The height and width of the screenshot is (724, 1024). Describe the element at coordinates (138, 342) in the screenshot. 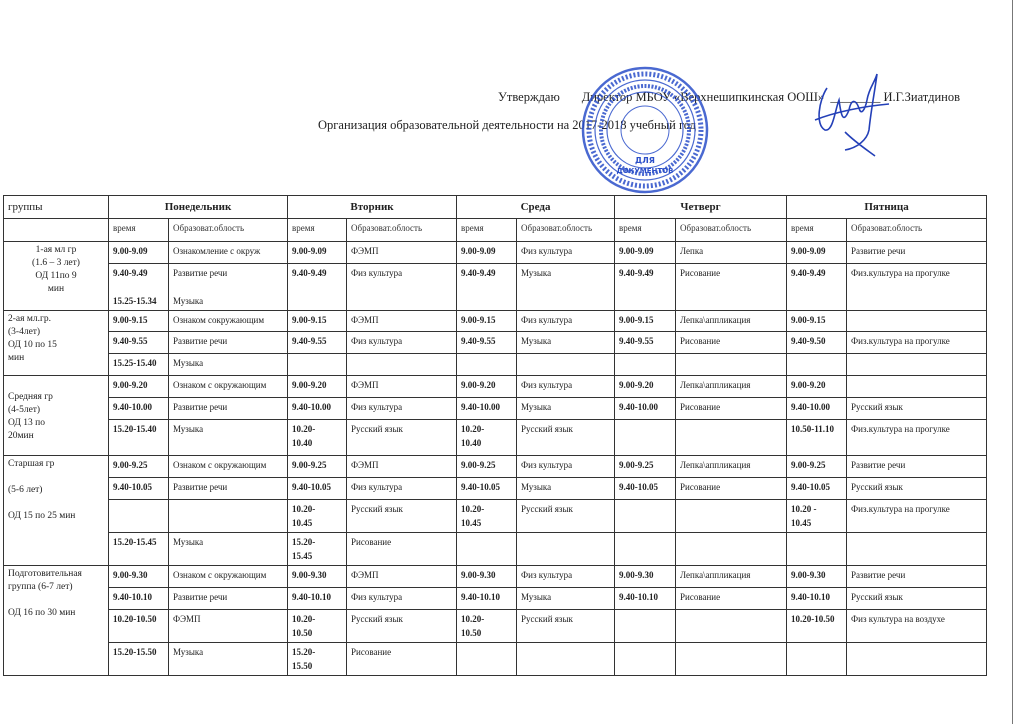

I see `time-cell: 9.40-9.55` at that location.